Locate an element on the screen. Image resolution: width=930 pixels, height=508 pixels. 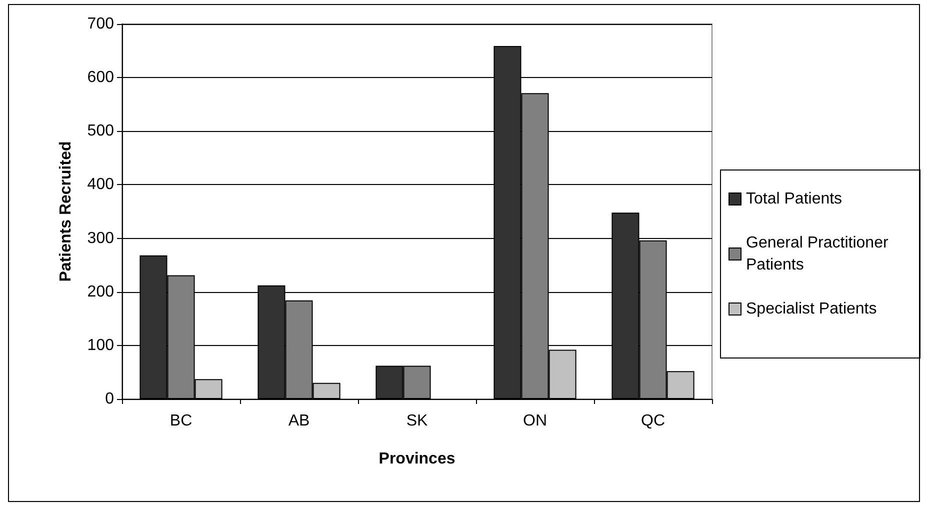
y-tick-label: 400 is located at coordinates (100, 185).